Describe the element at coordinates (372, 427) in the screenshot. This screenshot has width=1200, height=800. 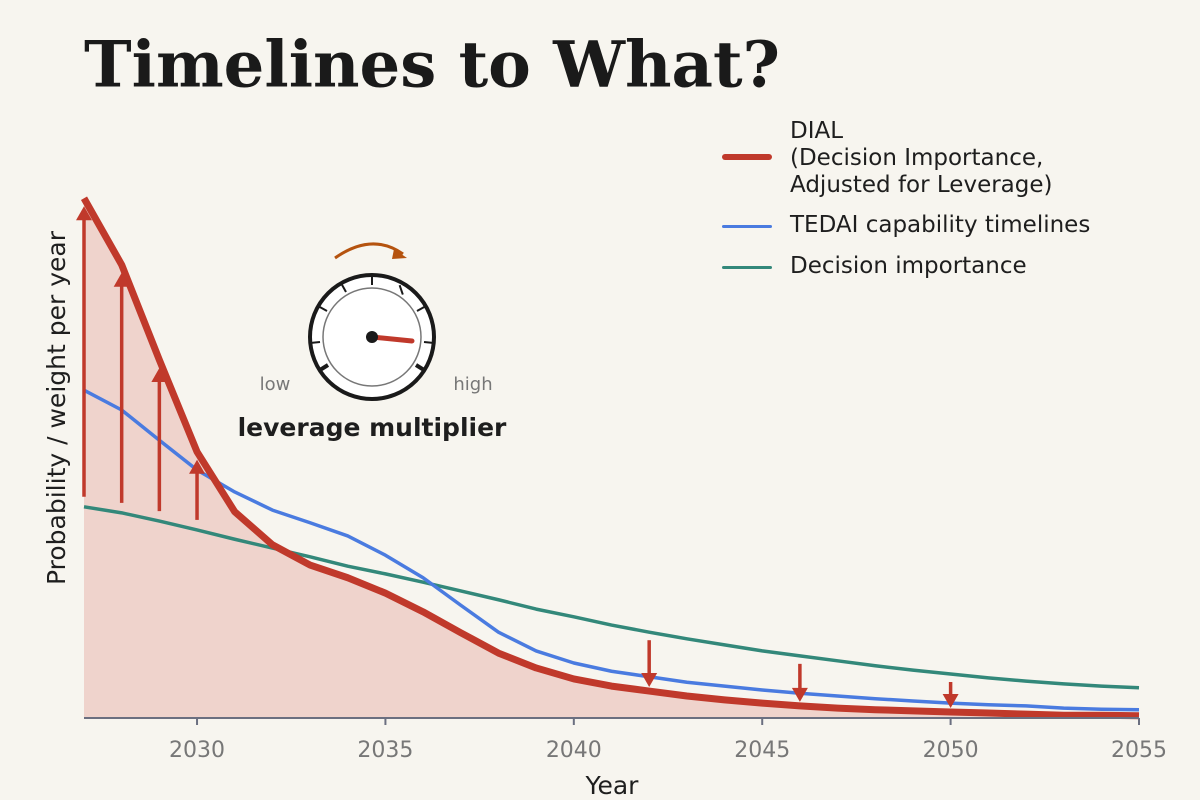
I see `gauge-label: leverage multiplier` at that location.